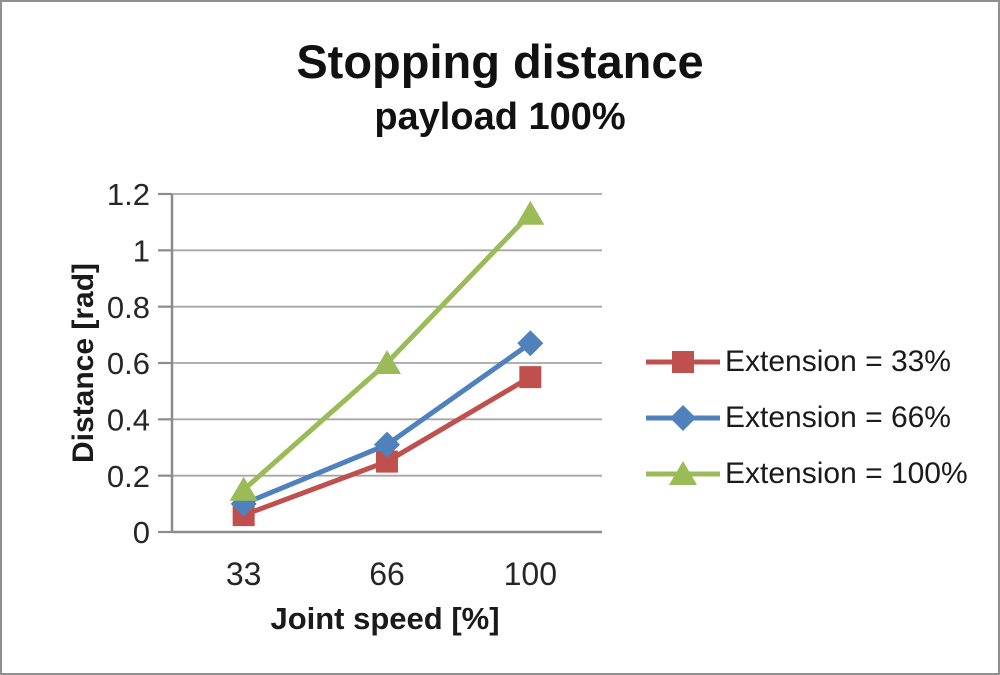 This screenshot has height=675, width=1000. I want to click on triangle-series-marker-icon, so click(683, 473).